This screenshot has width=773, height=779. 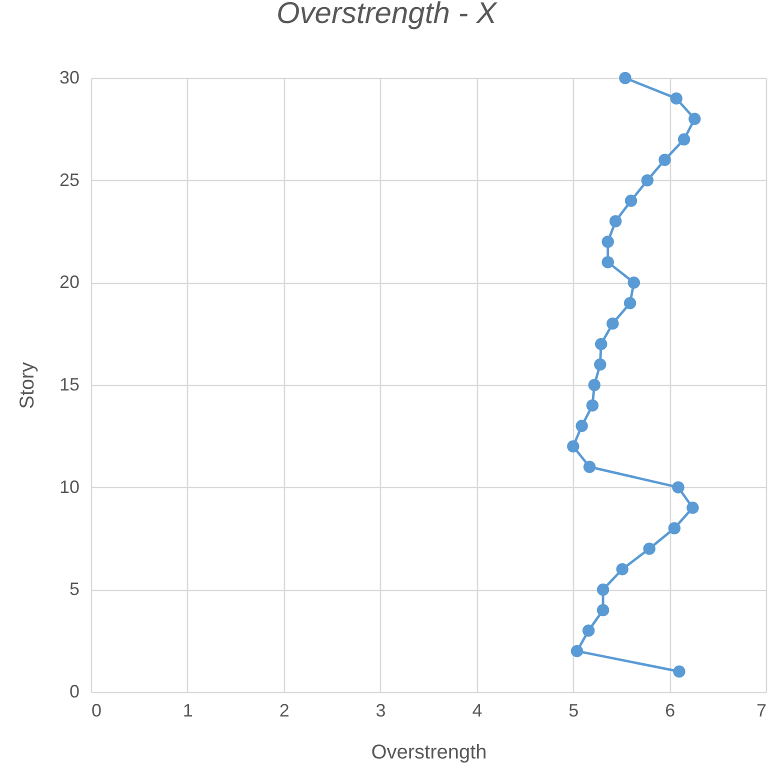 I want to click on x-tick-label: 5, so click(x=573, y=710).